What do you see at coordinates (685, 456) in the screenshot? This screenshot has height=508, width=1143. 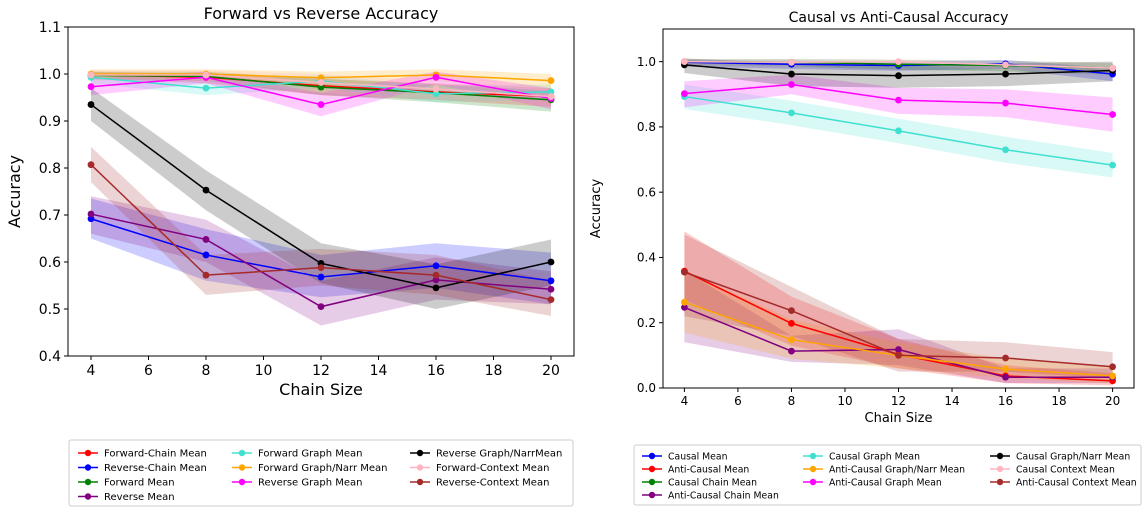 I see `legend-item: Causal Mean` at bounding box center [685, 456].